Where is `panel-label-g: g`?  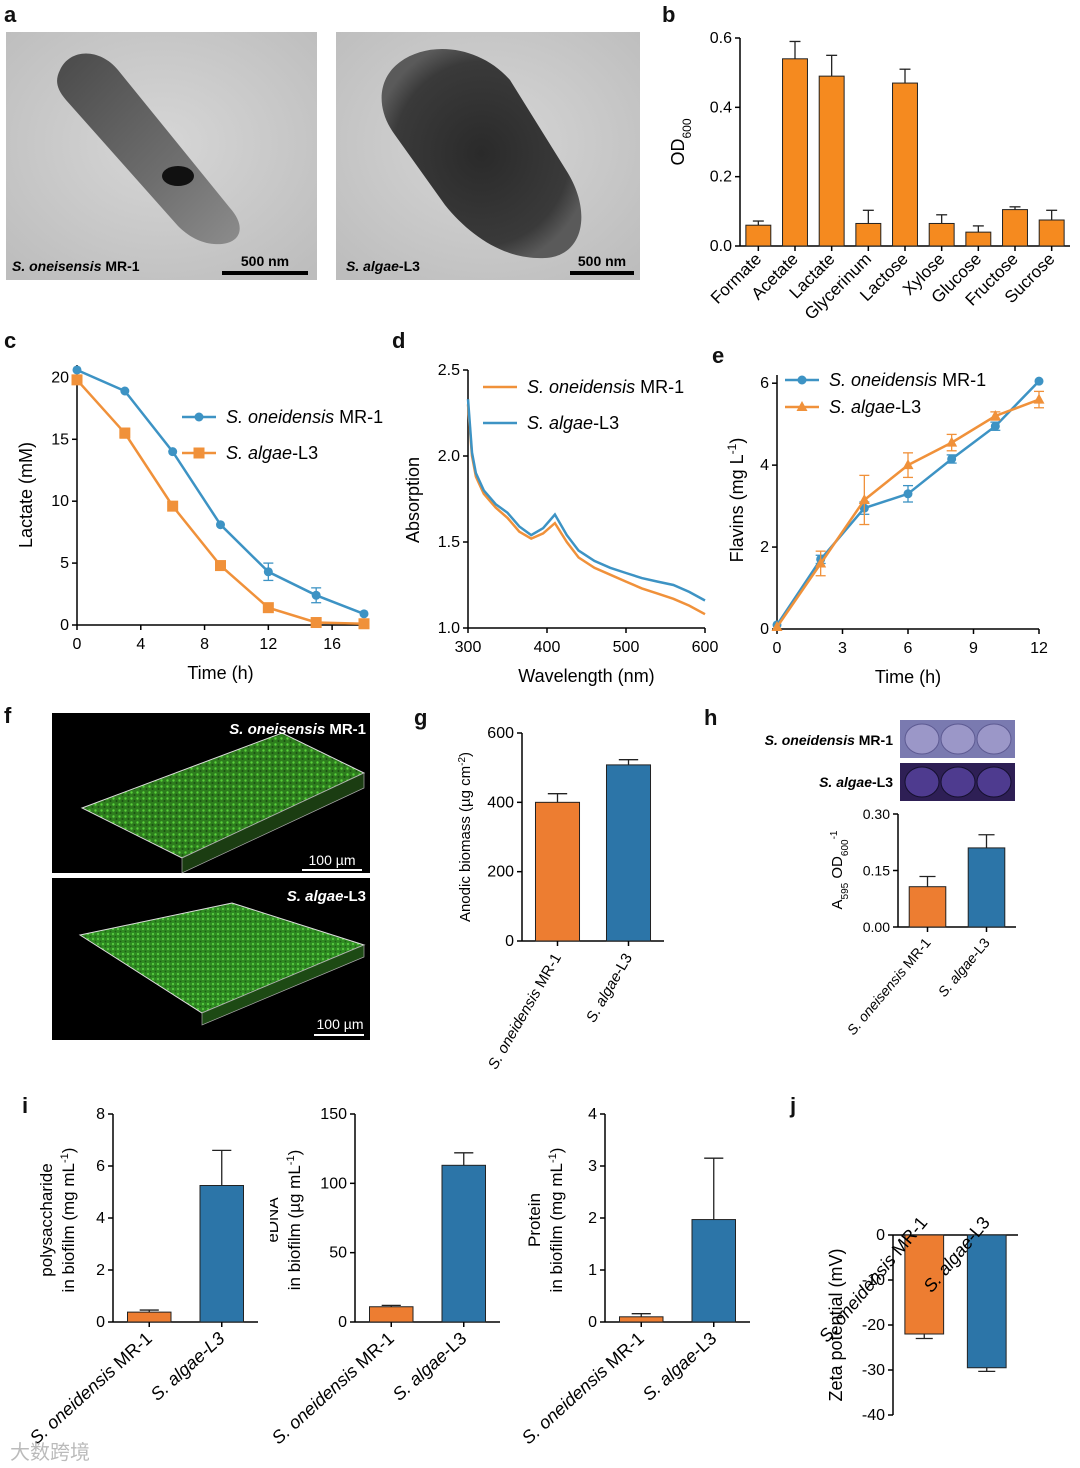
panel-label-g: g is located at coordinates (421, 717).